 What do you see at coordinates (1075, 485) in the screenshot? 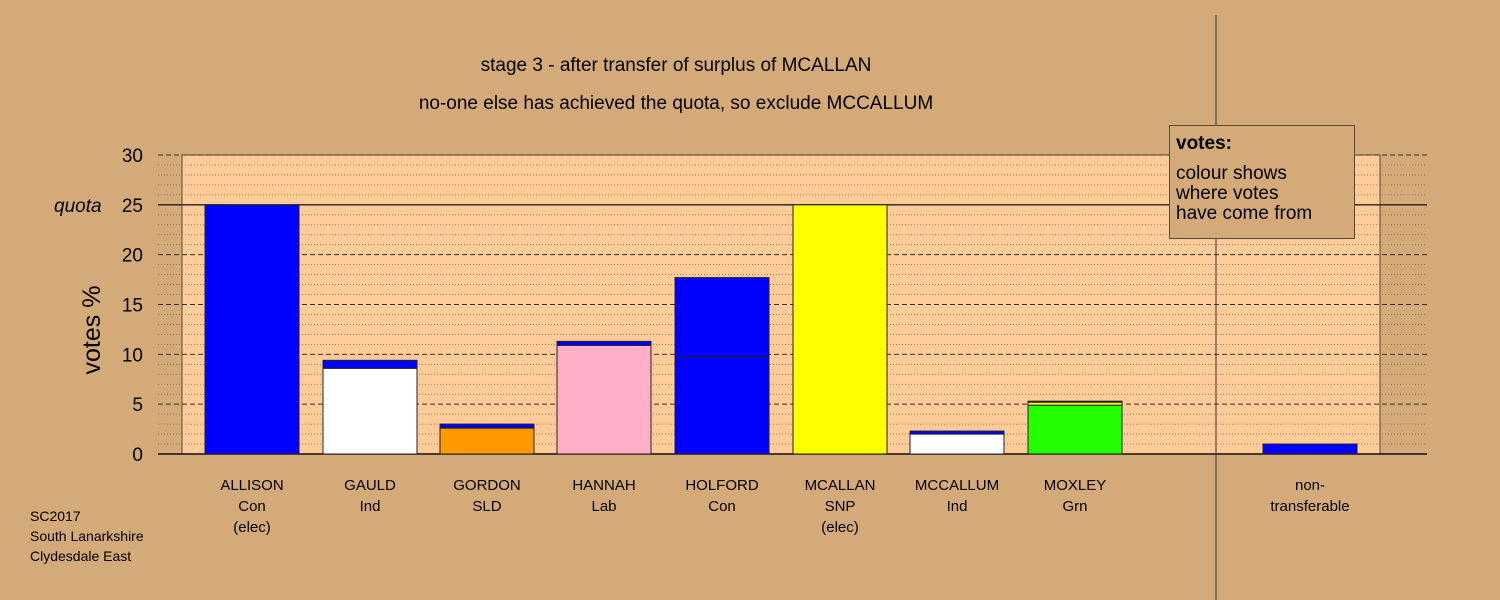
I see `x-tick-label: MOXLEY` at bounding box center [1075, 485].